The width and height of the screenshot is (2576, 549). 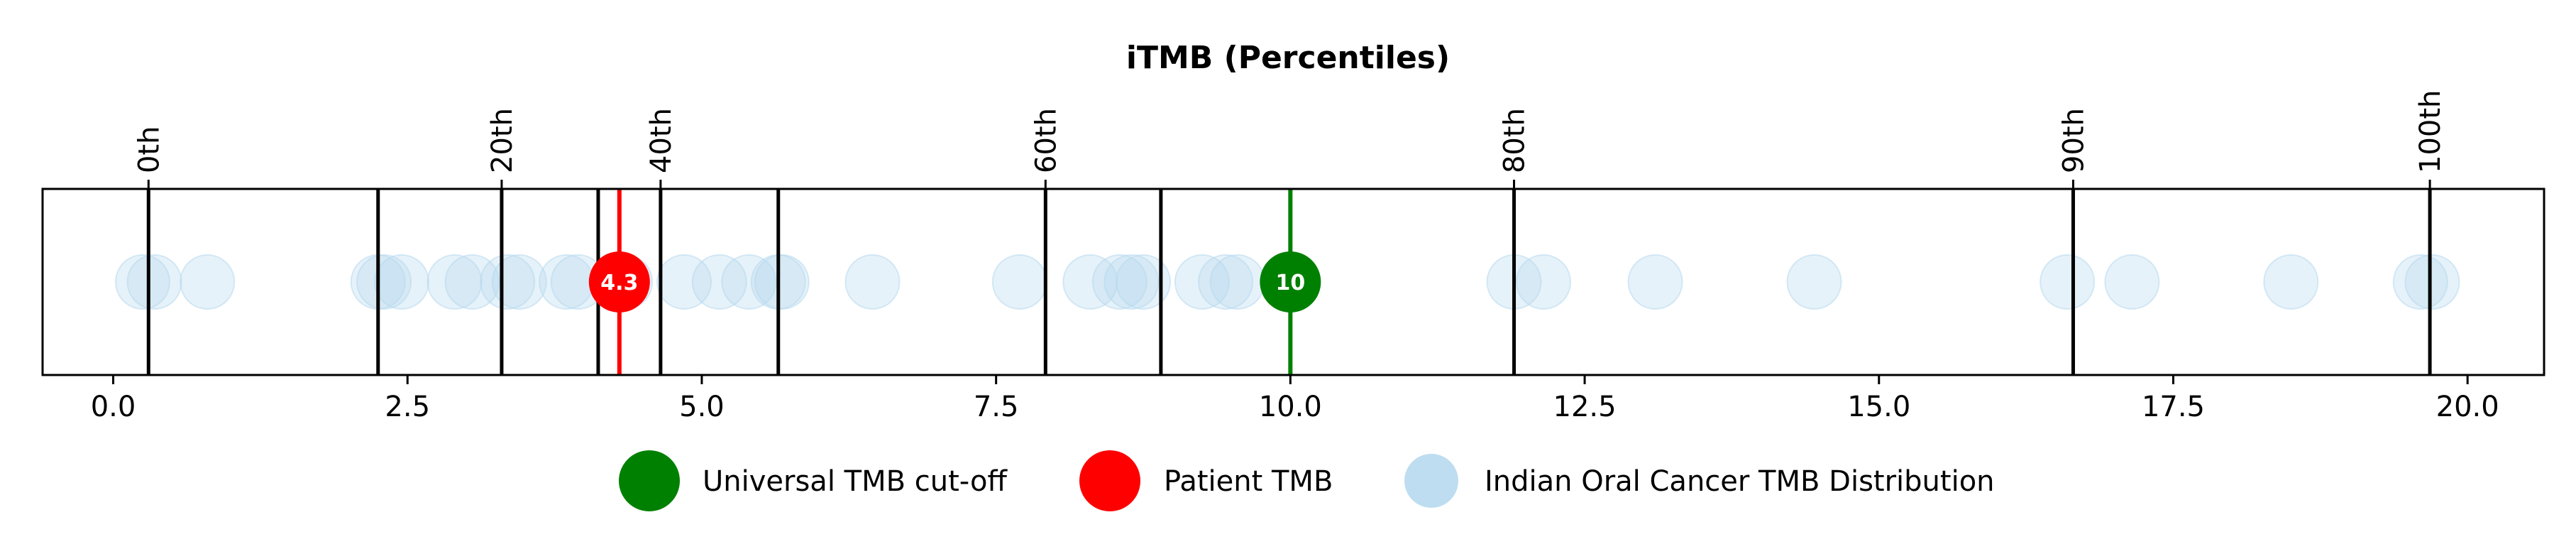 I want to click on x-tick-label: 10.0, so click(x=1290, y=407).